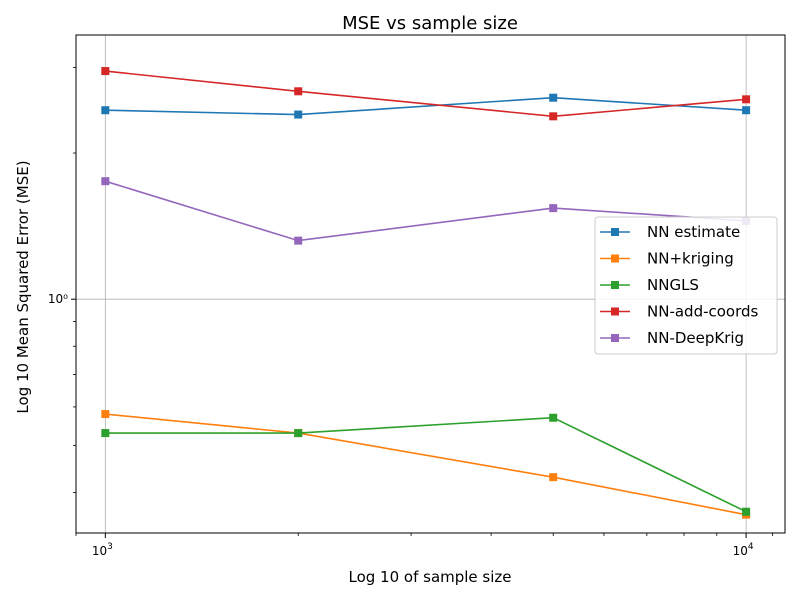 The height and width of the screenshot is (600, 800). Describe the element at coordinates (430, 23) in the screenshot. I see `chart-title: MSE vs sample size` at that location.